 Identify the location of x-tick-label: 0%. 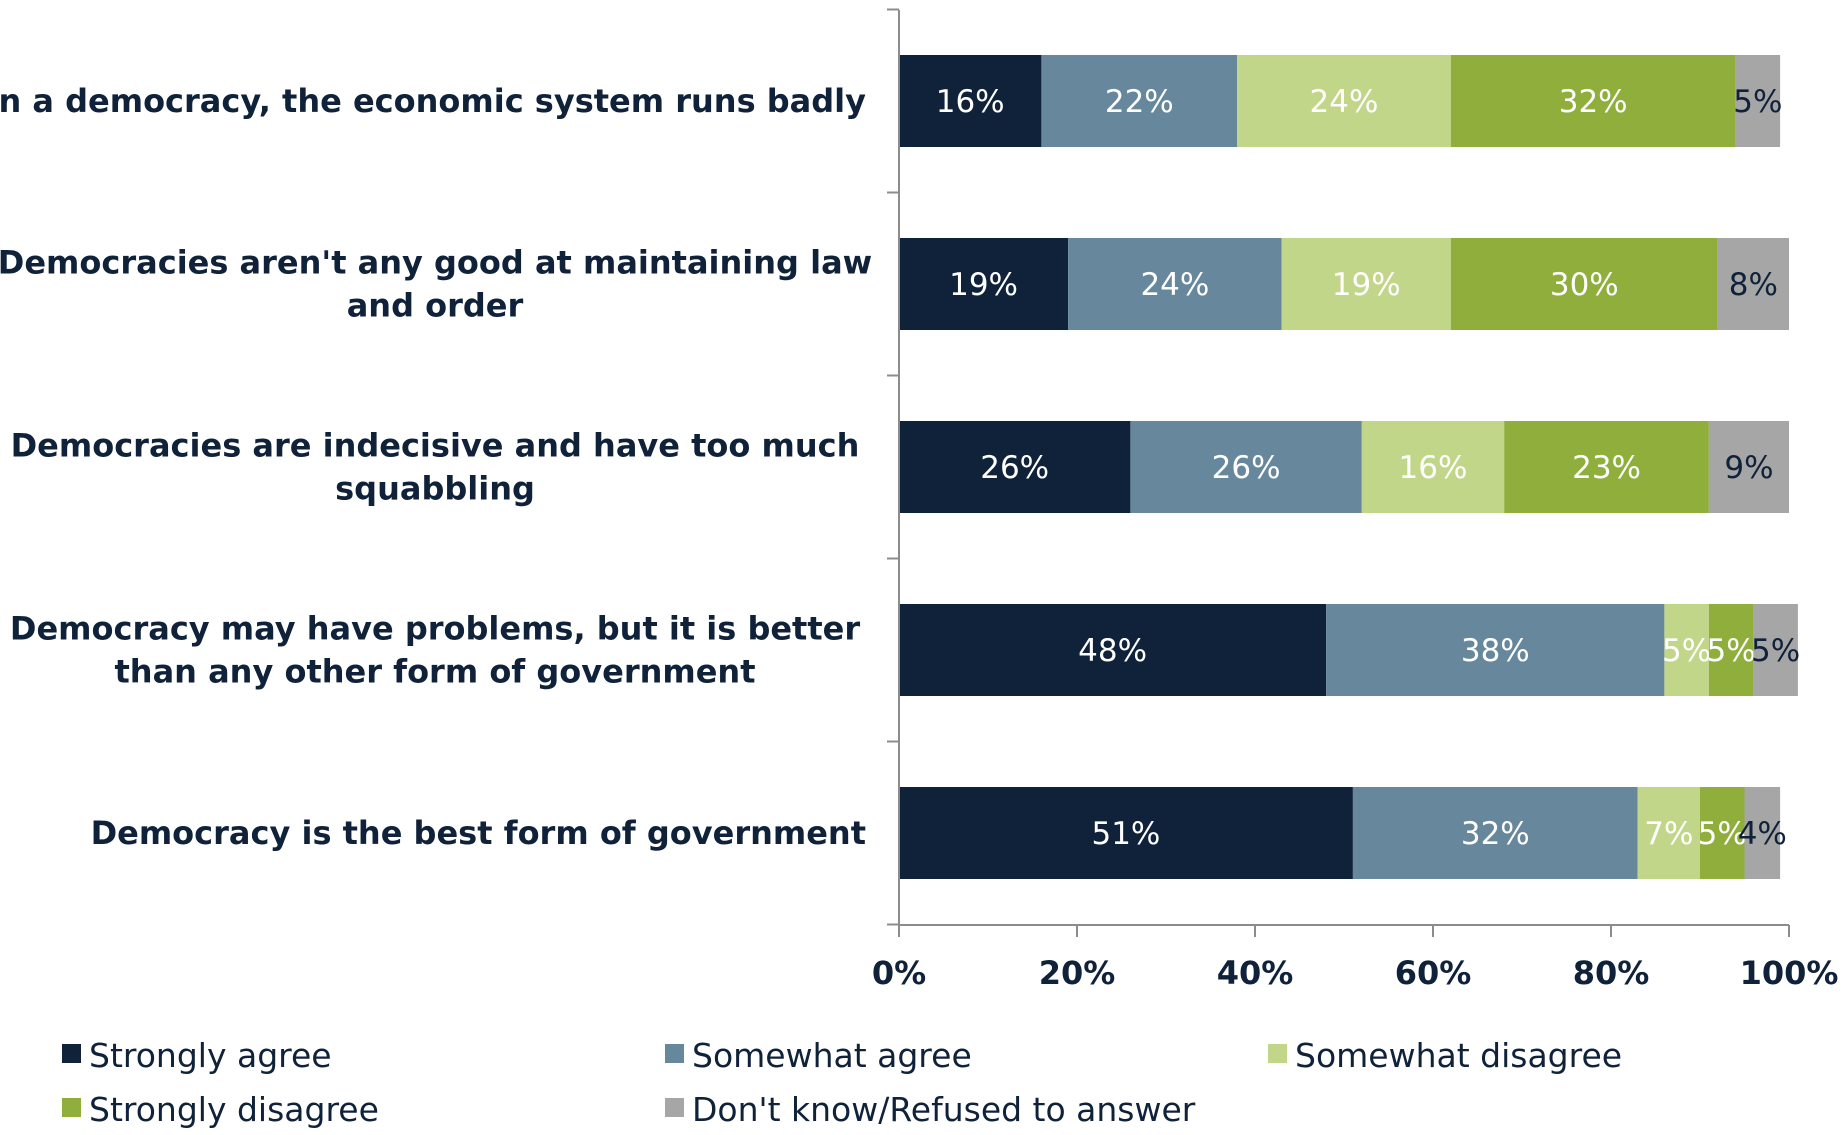
(899, 973).